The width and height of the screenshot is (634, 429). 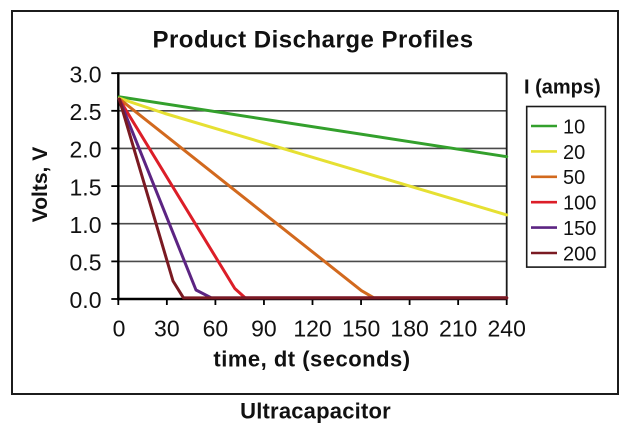 I want to click on svg-text: Ultracapacitor, so click(x=315, y=411).